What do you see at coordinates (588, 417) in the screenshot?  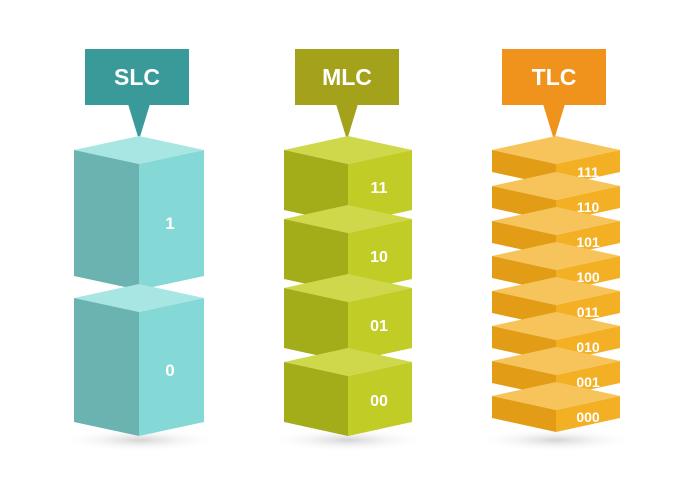 I see `cell-label: 000` at bounding box center [588, 417].